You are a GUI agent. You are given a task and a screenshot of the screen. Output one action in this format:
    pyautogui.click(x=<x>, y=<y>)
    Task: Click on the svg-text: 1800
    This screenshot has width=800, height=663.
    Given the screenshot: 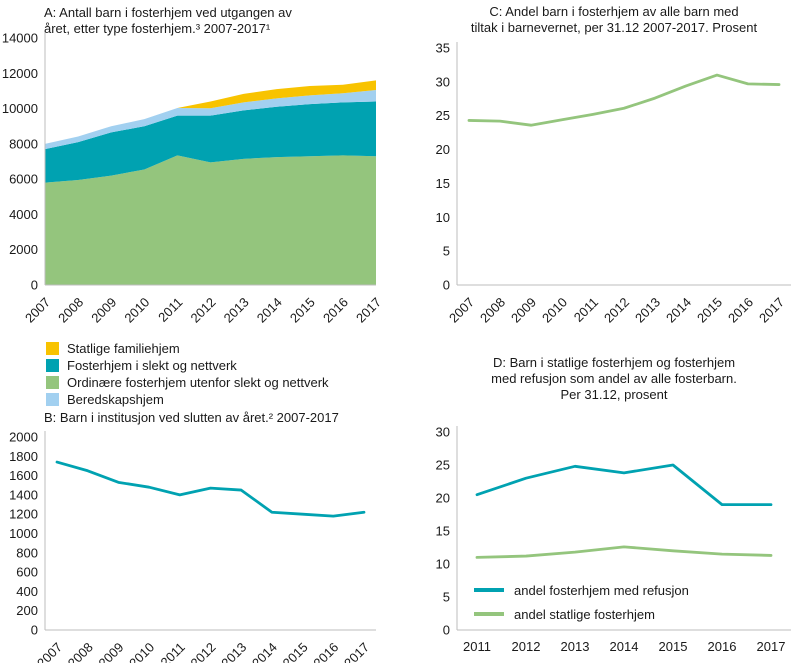 What is the action you would take?
    pyautogui.click(x=23, y=456)
    